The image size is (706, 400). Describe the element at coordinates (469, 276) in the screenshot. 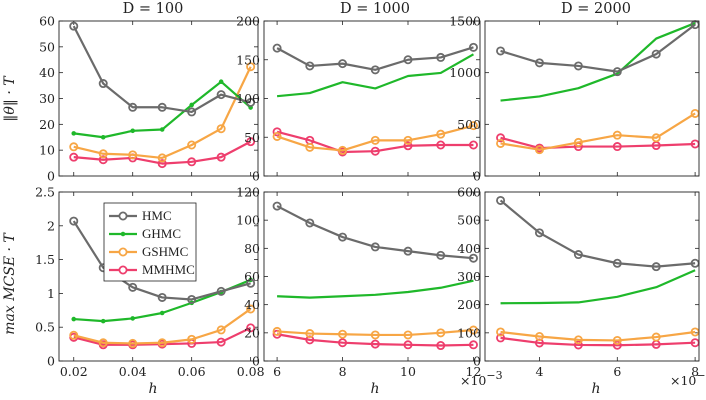

I see `y-tick-label: 300` at that location.